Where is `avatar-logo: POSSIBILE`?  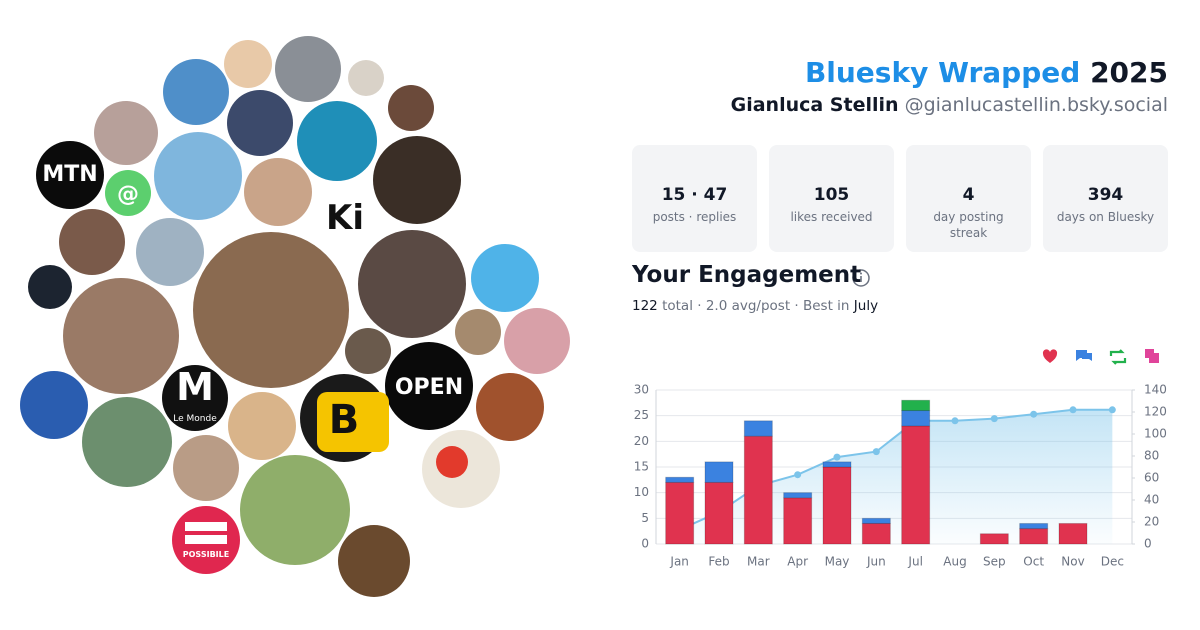
avatar-logo: POSSIBILE is located at coordinates (206, 554).